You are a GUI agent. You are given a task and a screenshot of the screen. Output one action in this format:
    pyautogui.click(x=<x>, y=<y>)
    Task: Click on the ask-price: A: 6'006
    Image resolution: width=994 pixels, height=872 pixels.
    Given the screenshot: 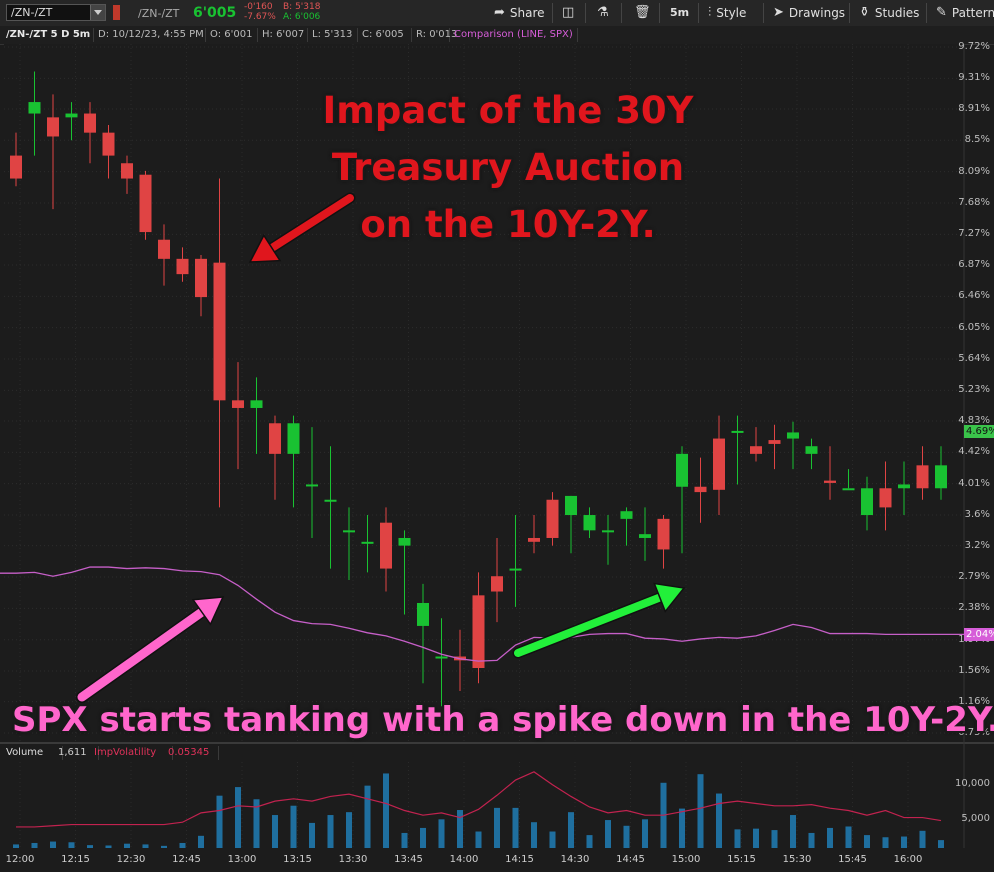 What is the action you would take?
    pyautogui.click(x=302, y=17)
    